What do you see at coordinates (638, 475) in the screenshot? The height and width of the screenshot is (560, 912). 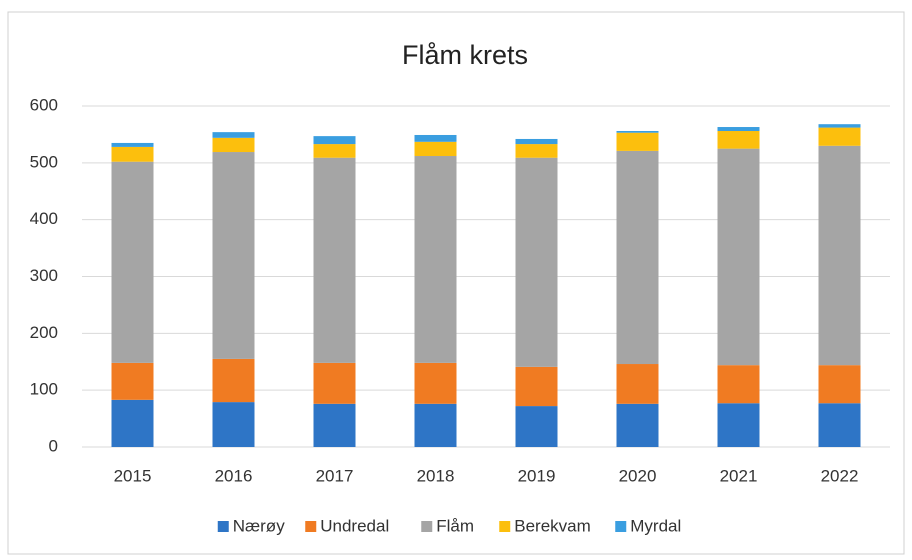 I see `x-tick-label: 2020` at bounding box center [638, 475].